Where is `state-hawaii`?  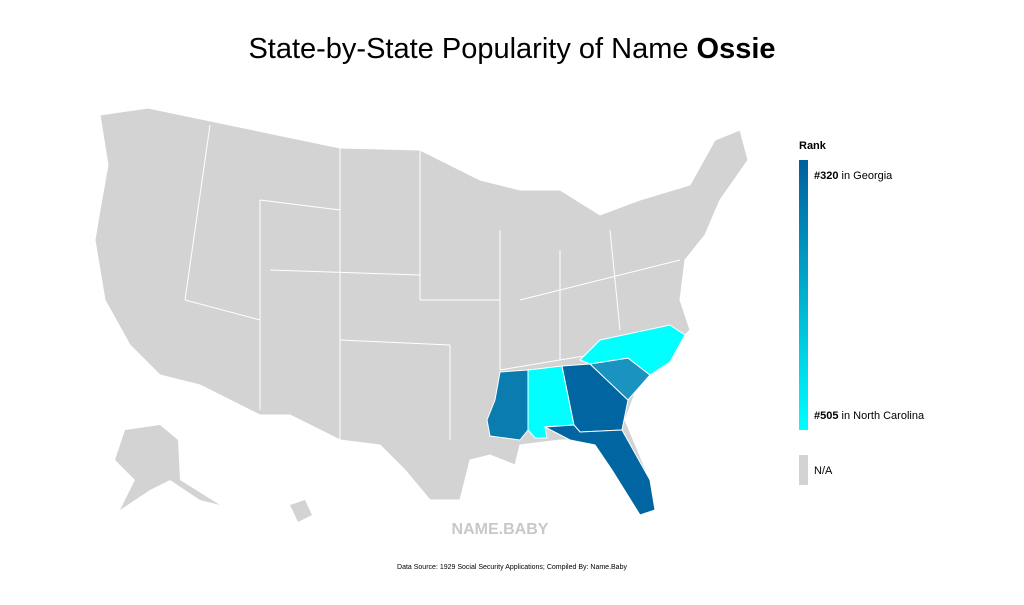 state-hawaii is located at coordinates (301, 511).